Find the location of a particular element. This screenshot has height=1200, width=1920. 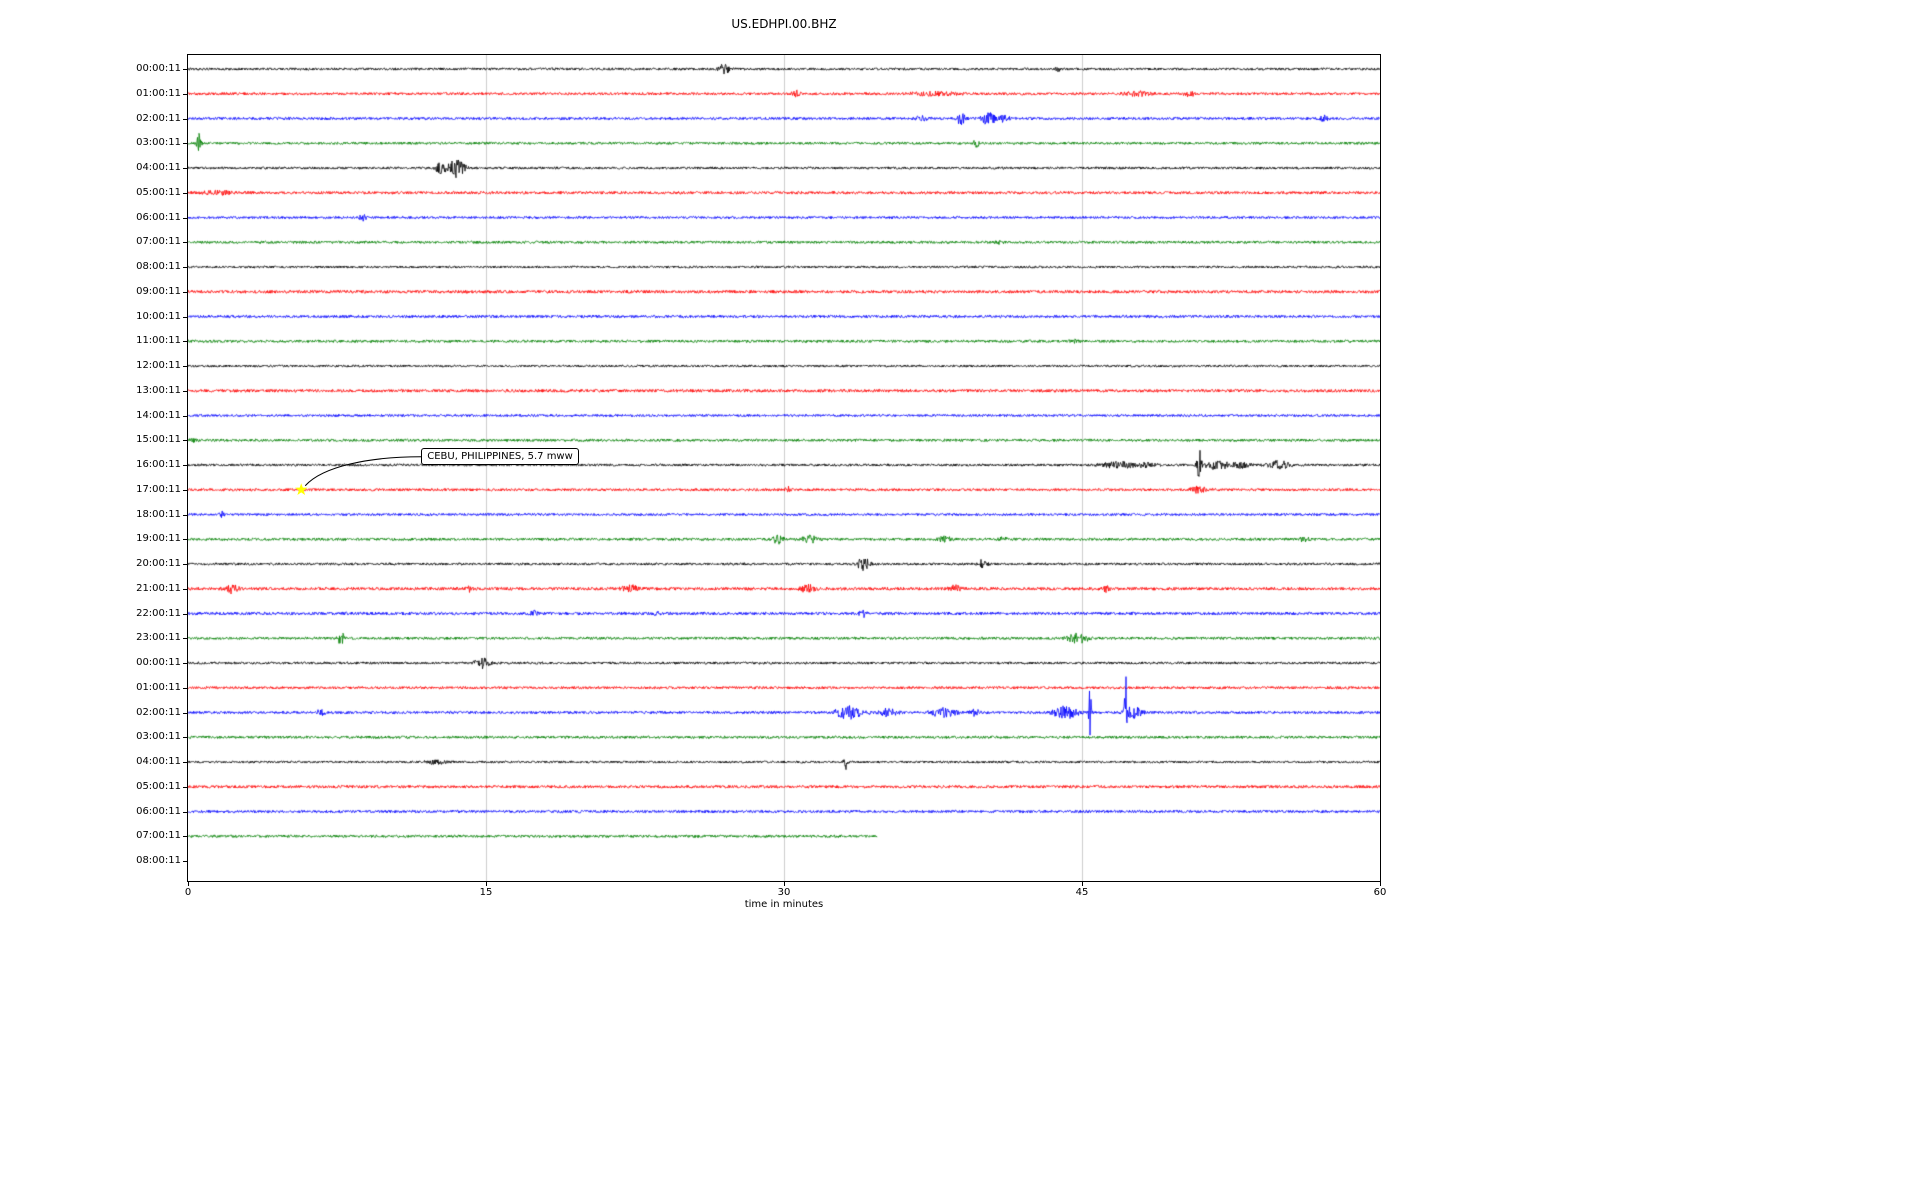

x-tick-label: 15 is located at coordinates (486, 892).